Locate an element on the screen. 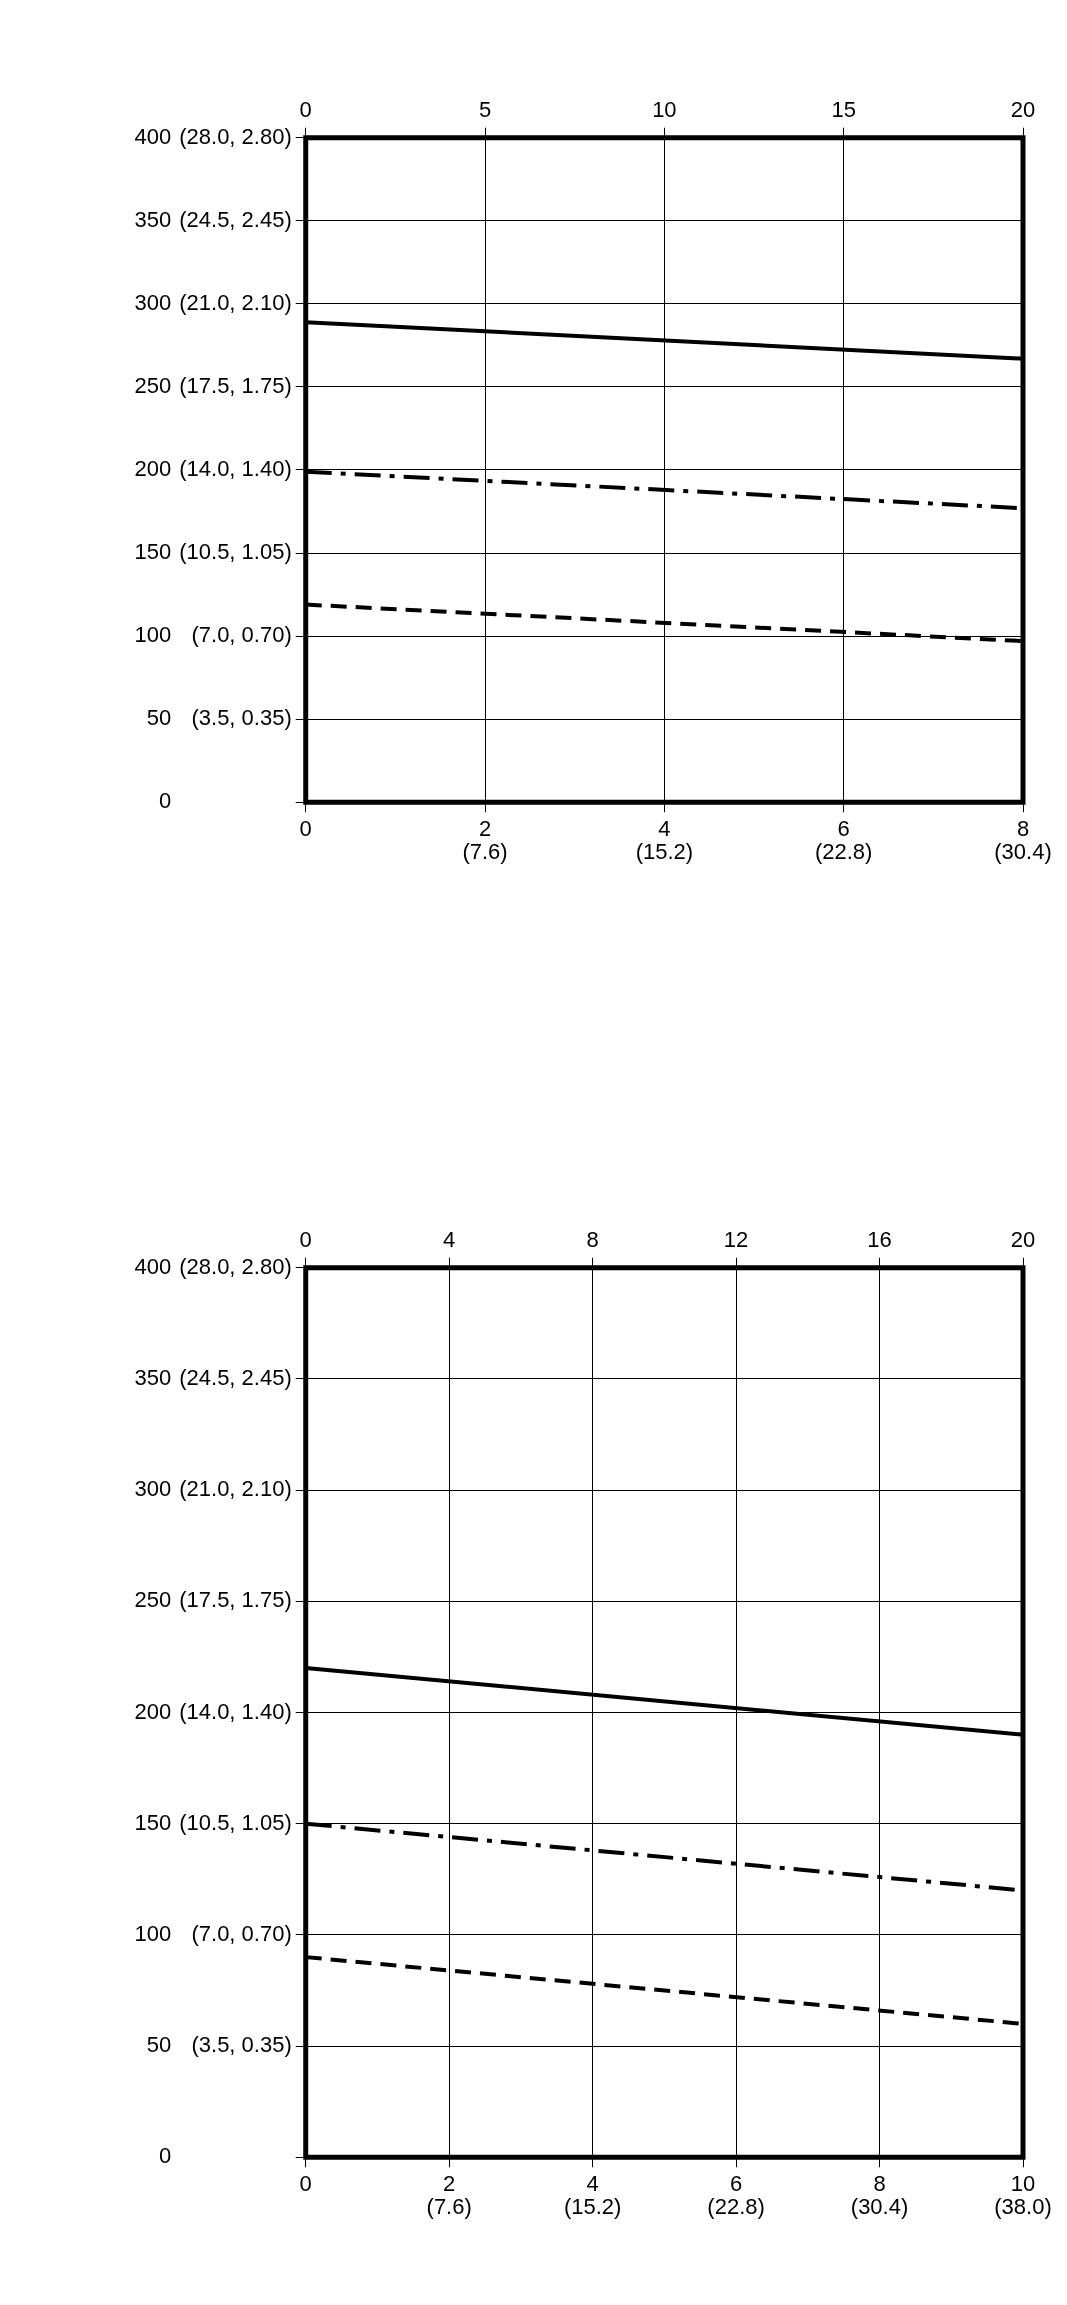  x2-tick-label: 10 is located at coordinates (664, 109).